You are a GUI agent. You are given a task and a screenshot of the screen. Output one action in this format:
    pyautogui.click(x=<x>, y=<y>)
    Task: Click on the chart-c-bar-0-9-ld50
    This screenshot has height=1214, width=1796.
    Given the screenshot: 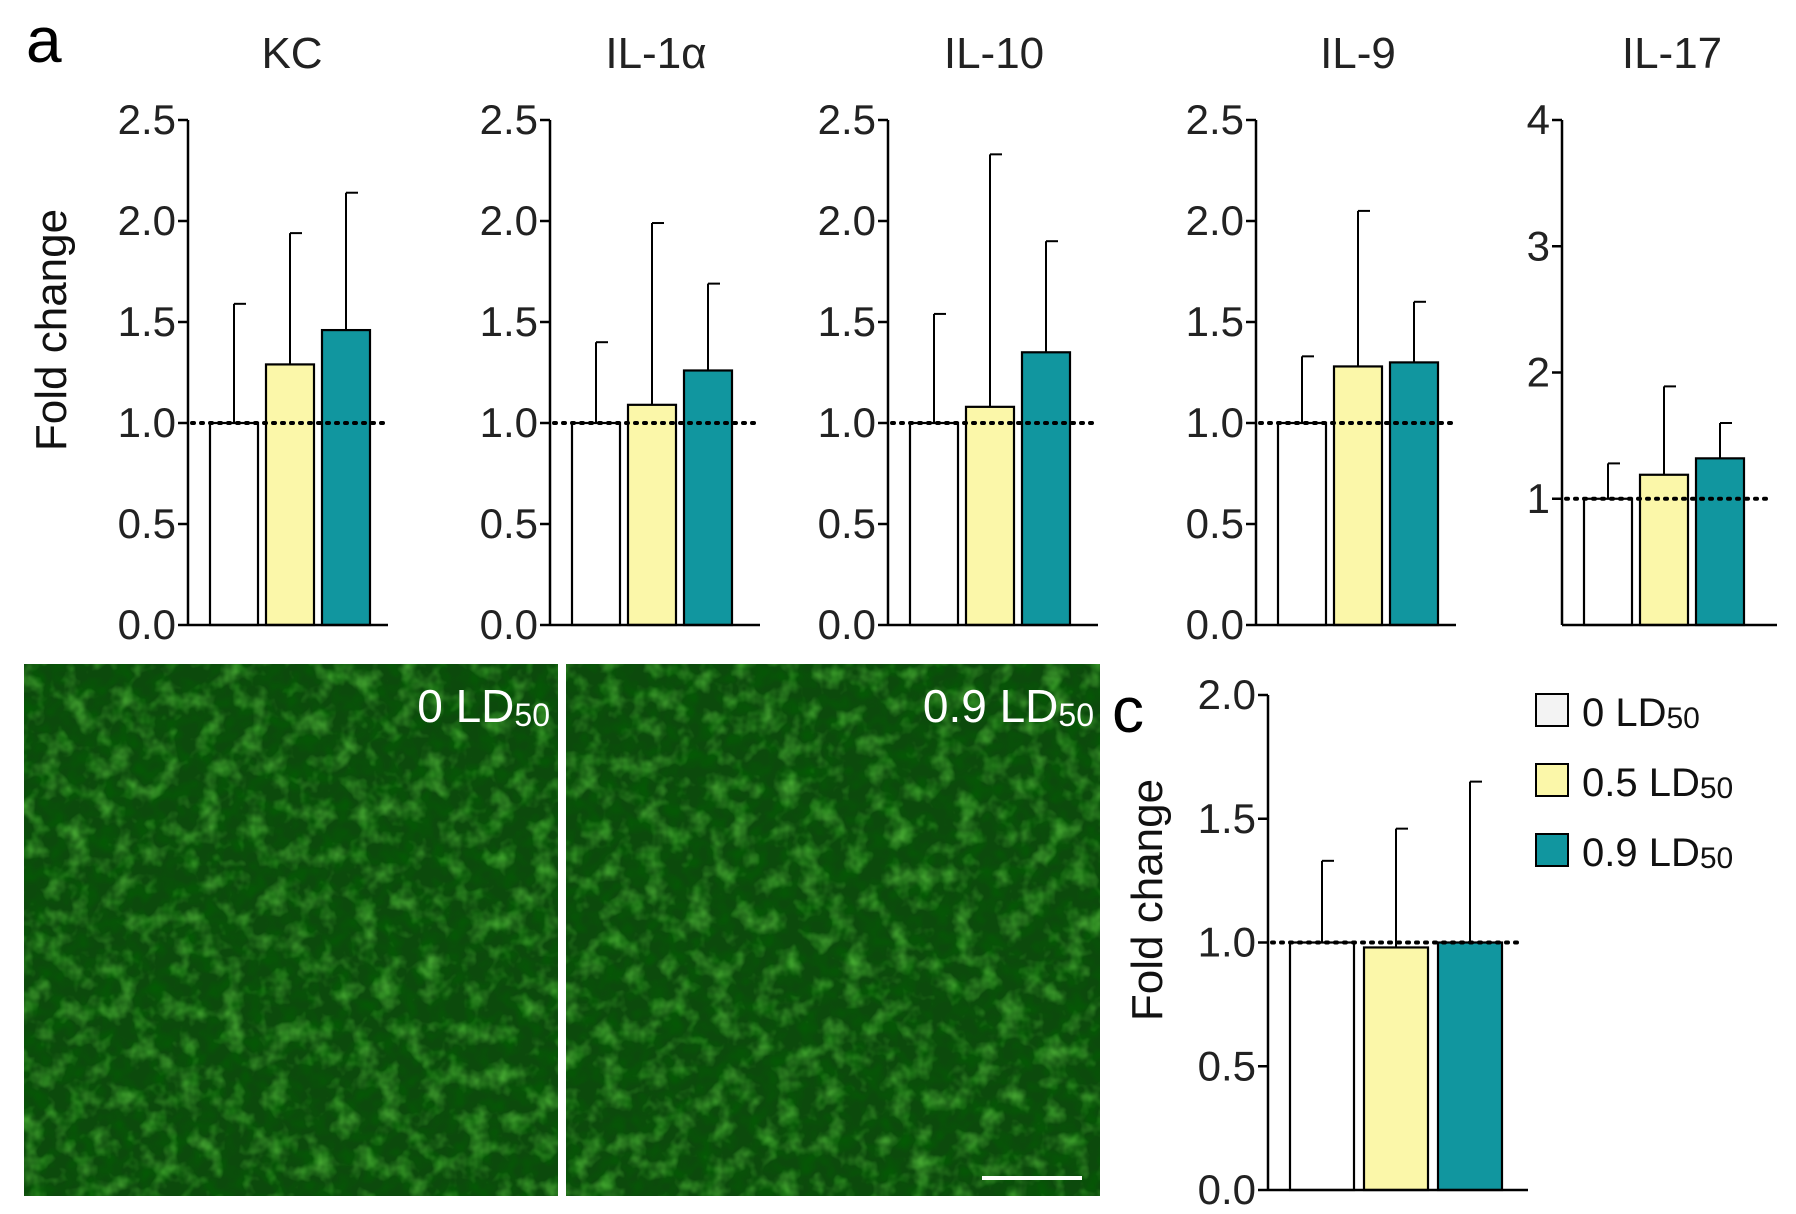 What is the action you would take?
    pyautogui.click(x=1470, y=1066)
    